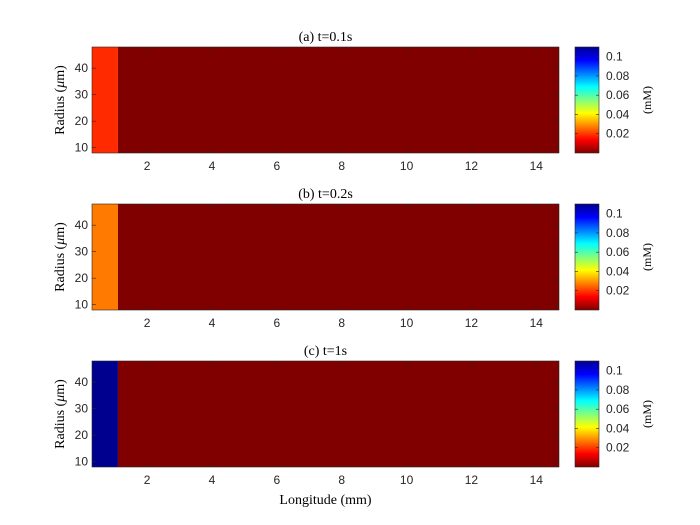 This screenshot has height=525, width=700. Describe the element at coordinates (325, 500) in the screenshot. I see `x-axis-label: Longitude (mm)` at that location.